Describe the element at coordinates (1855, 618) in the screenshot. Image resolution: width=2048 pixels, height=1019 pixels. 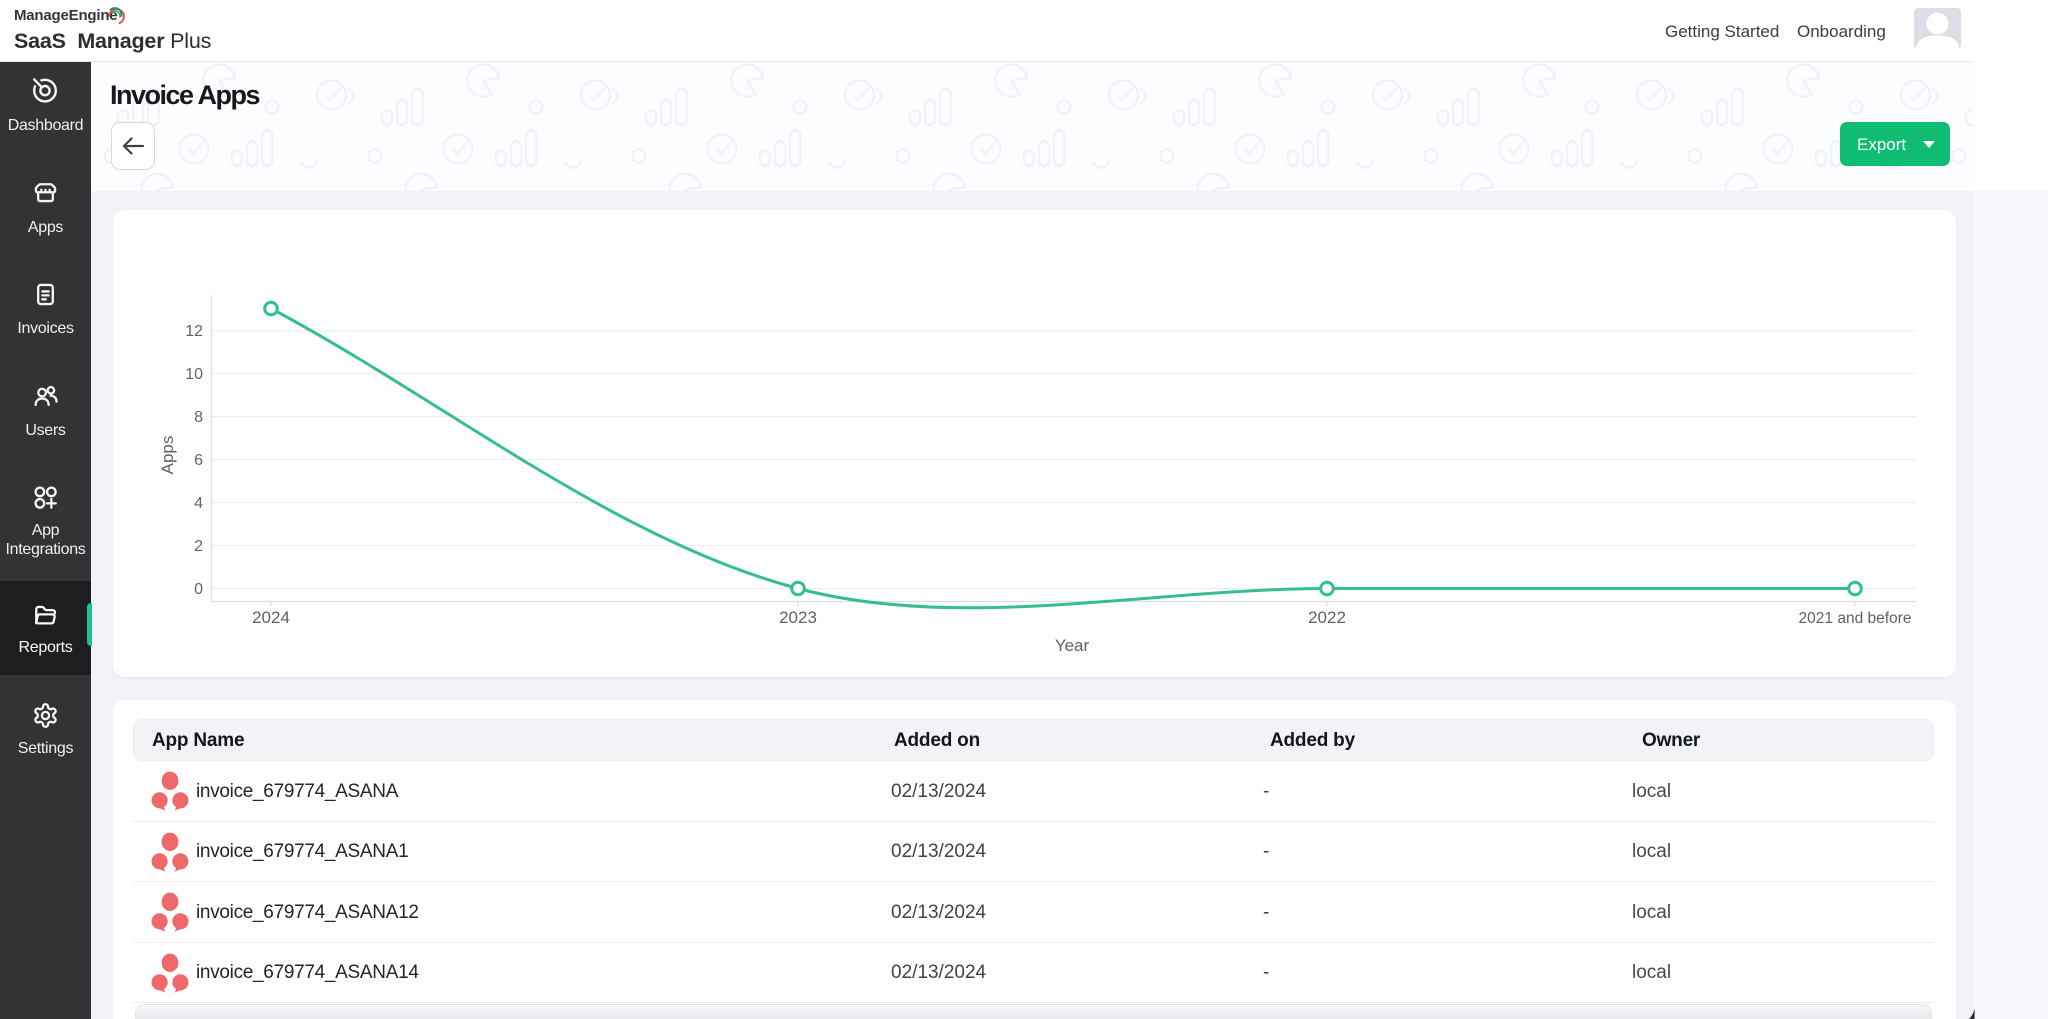
I see `svg-text: 2021 and before` at that location.